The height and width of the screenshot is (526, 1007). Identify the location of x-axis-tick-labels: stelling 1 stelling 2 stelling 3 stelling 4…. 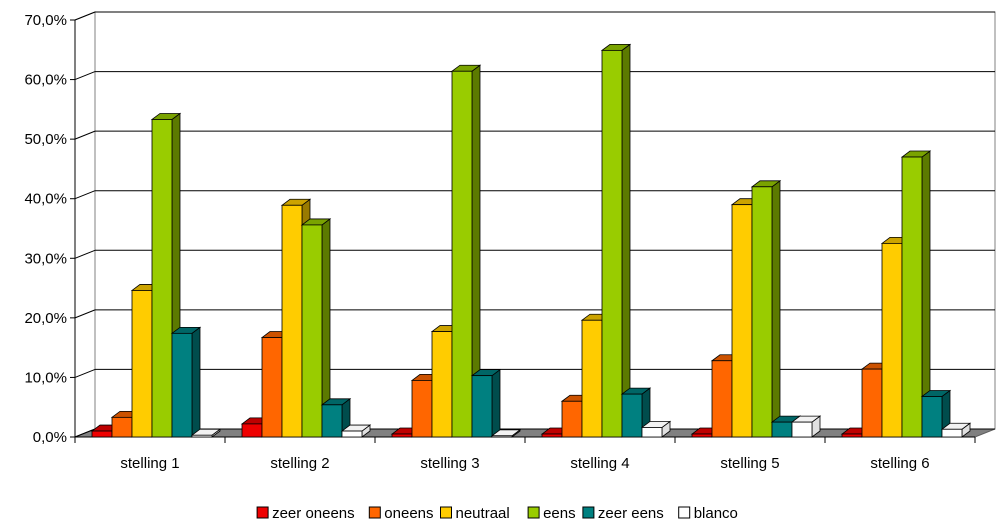
(524, 463).